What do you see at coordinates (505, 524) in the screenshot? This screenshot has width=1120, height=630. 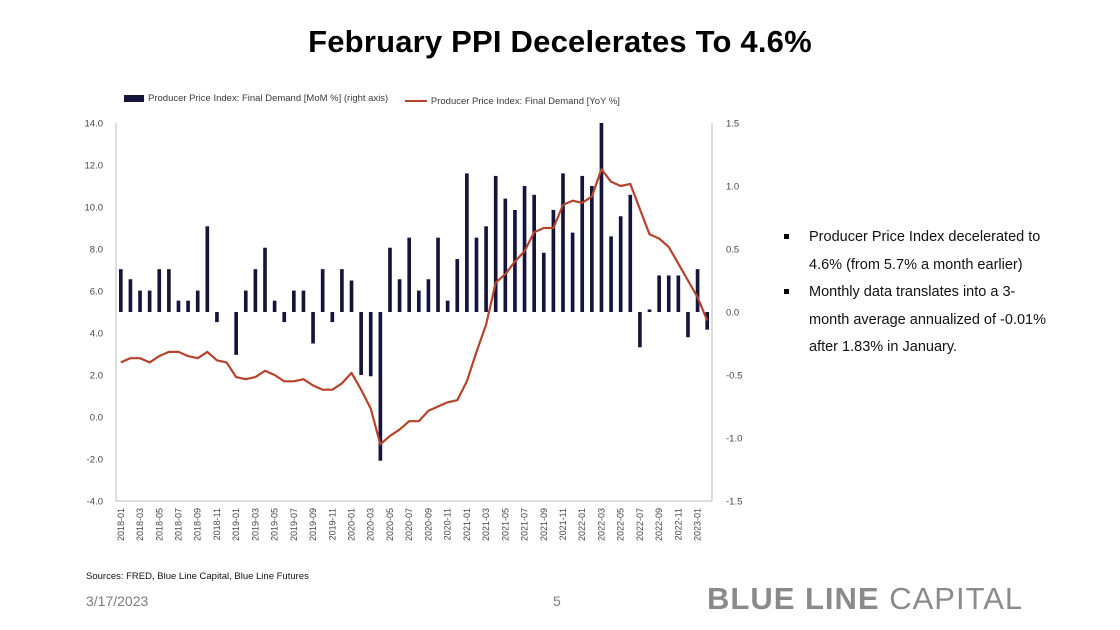 I see `x-tick-label: 2021-05` at bounding box center [505, 524].